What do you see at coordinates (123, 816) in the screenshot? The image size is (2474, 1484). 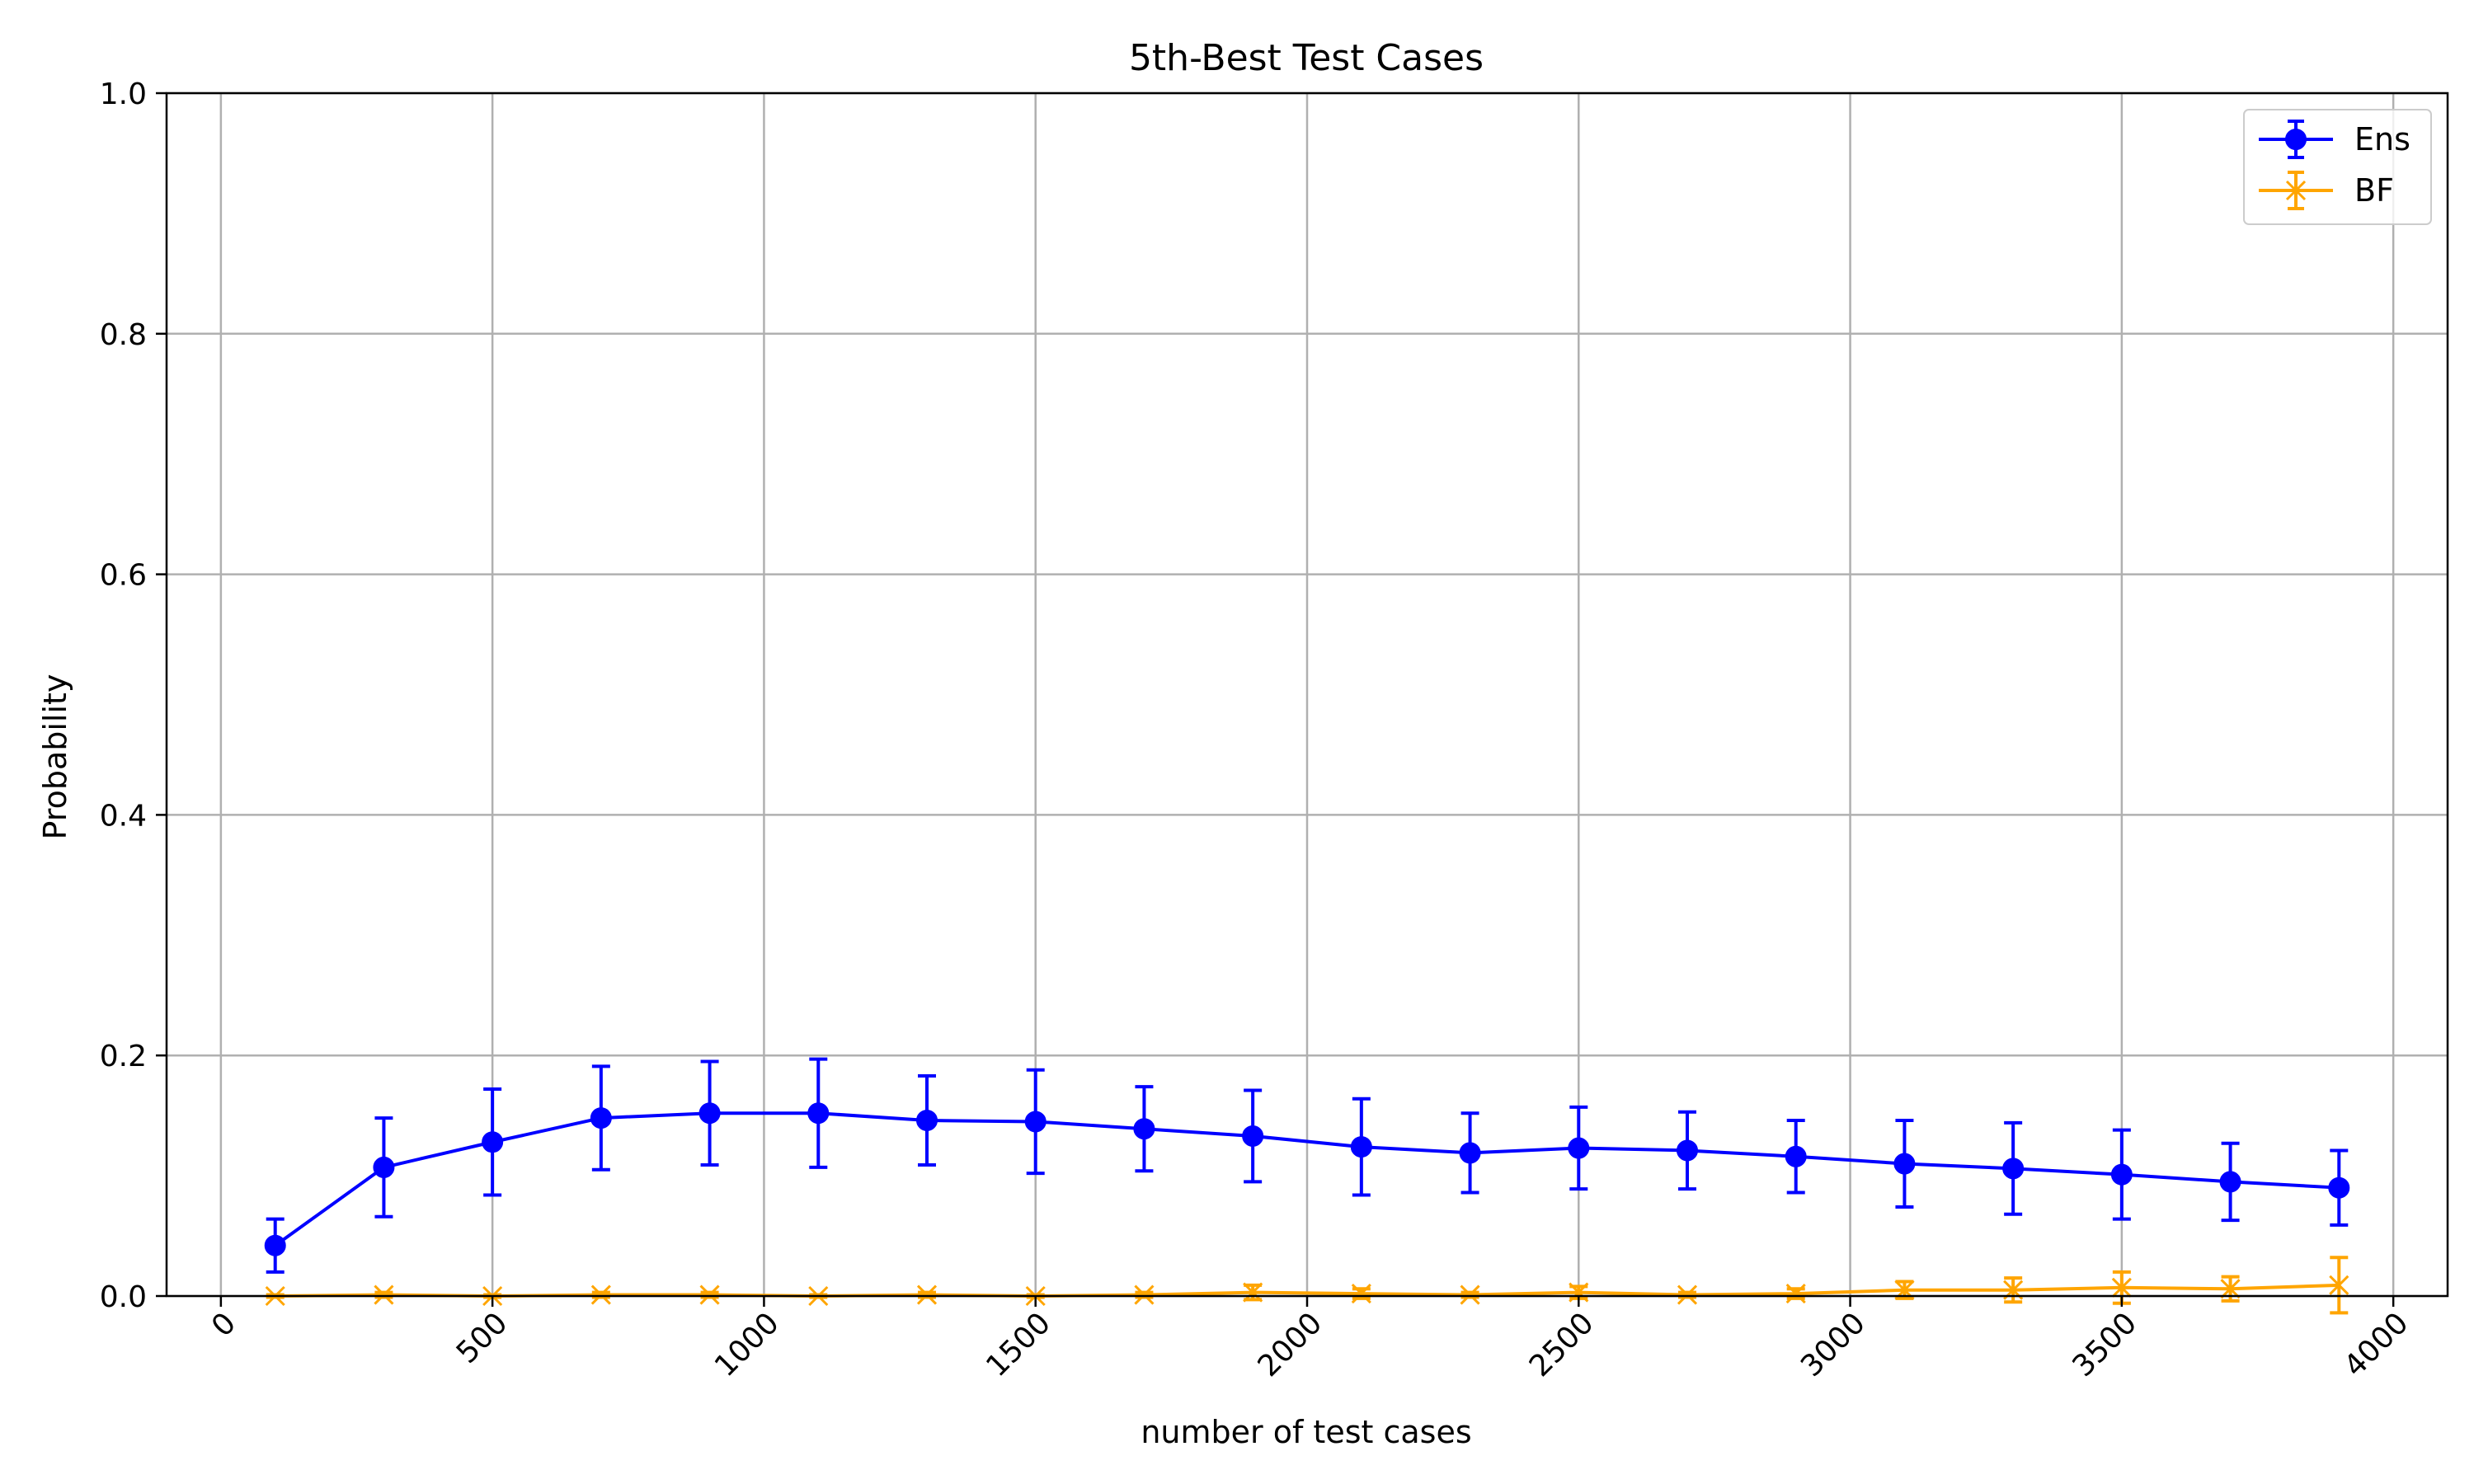 I see `y-tick-label: 0.4` at bounding box center [123, 816].